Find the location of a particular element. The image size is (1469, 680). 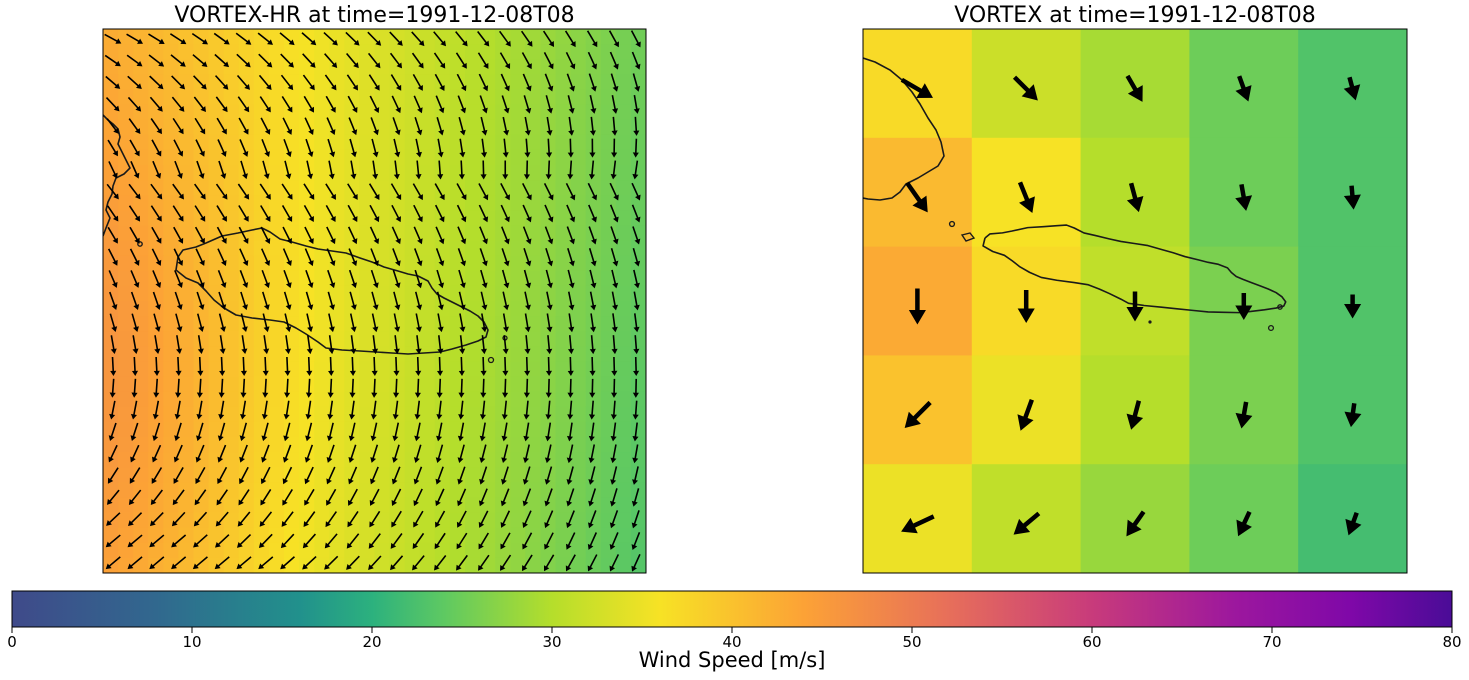

right-islet is located at coordinates (1280, 307).